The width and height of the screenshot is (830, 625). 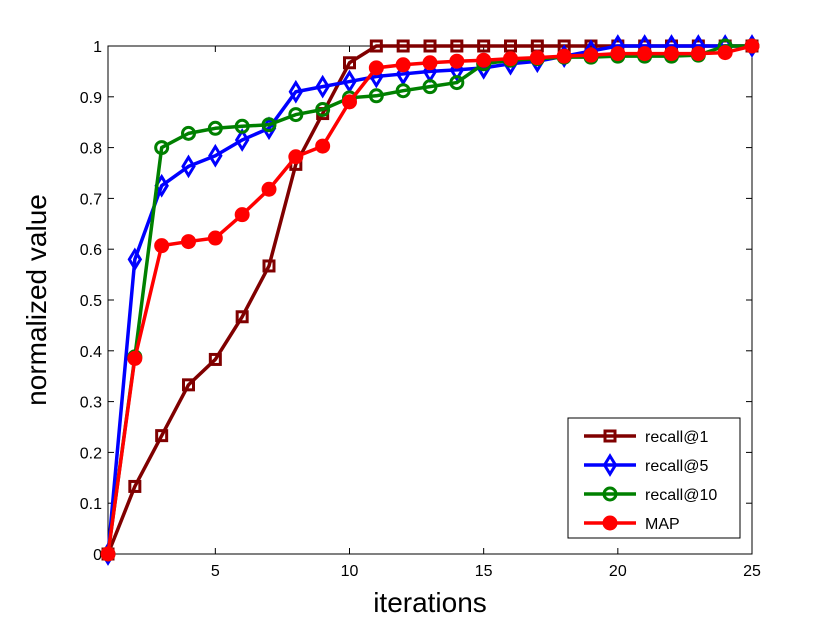 What do you see at coordinates (91, 149) in the screenshot?
I see `y-tick-label: 0.8` at bounding box center [91, 149].